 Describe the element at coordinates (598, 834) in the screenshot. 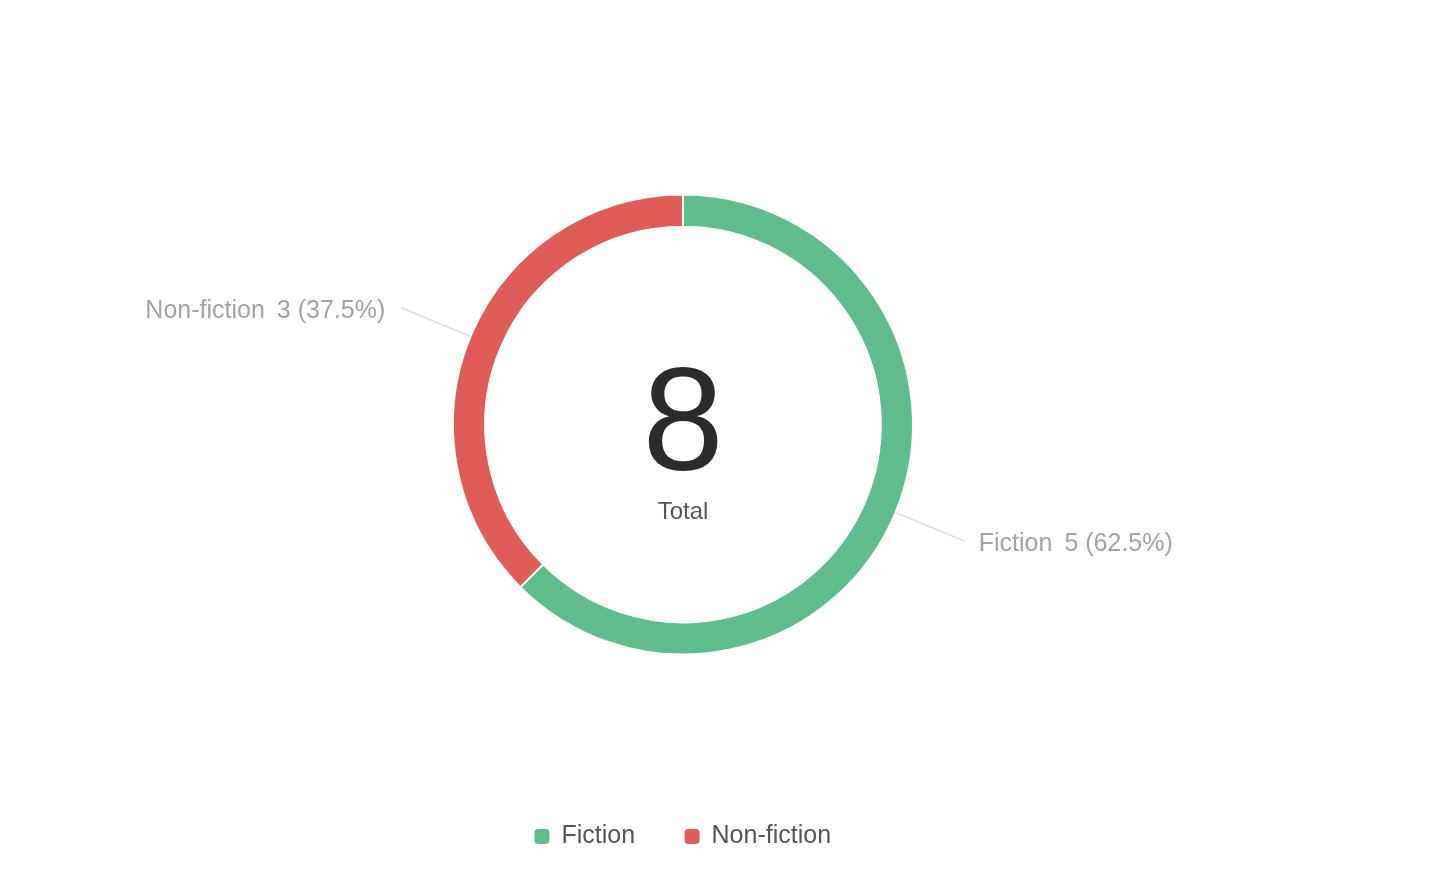

I see `legend-label: Fiction` at that location.